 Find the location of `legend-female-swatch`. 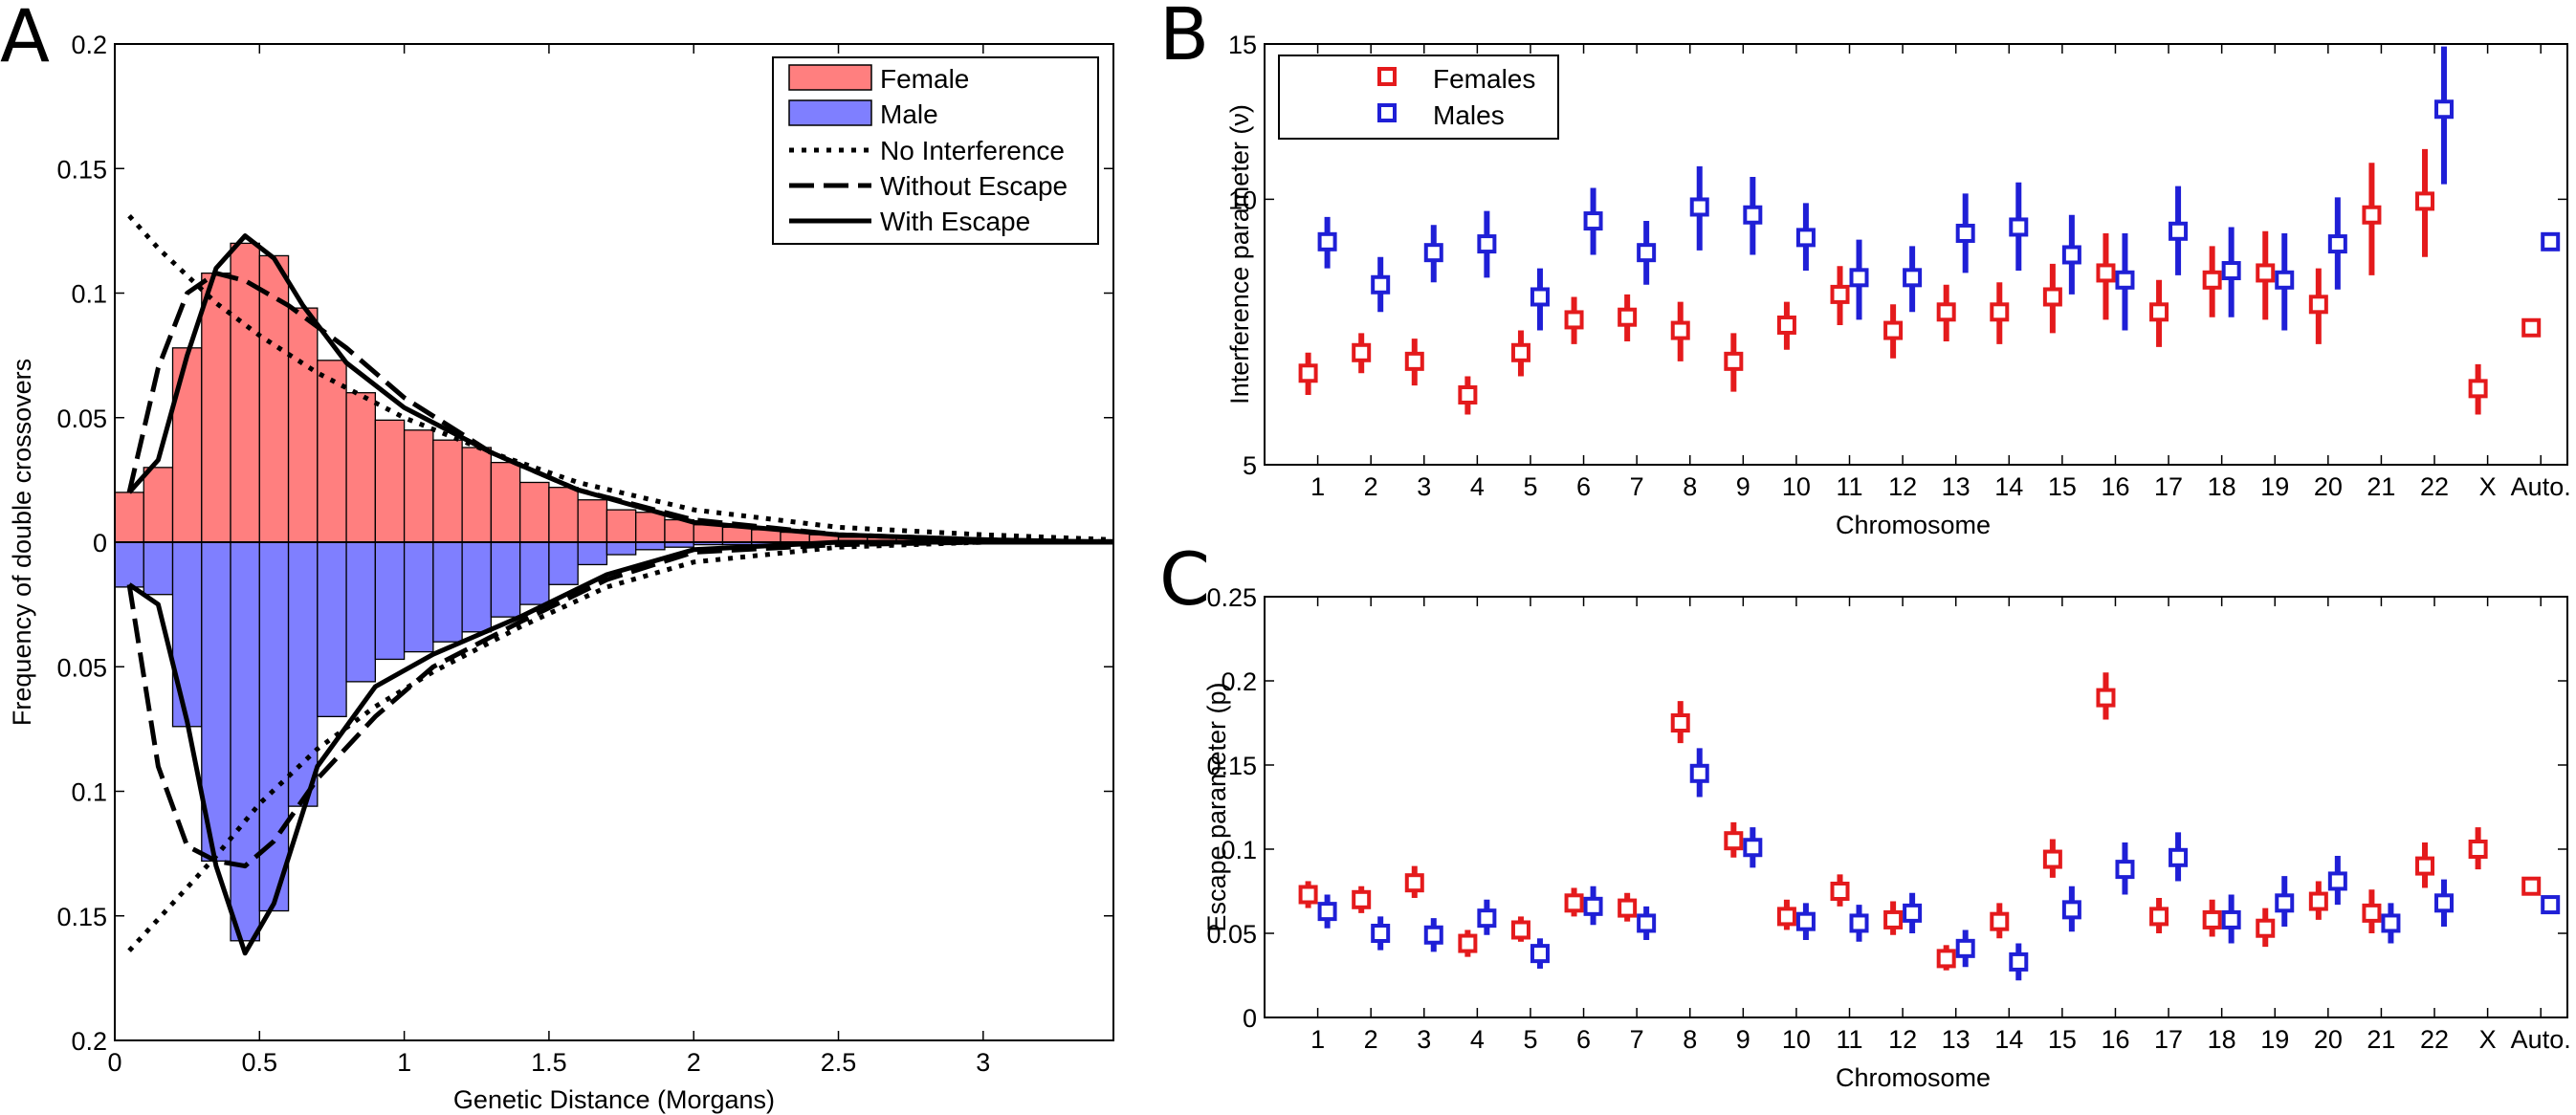

legend-female-swatch is located at coordinates (830, 77).